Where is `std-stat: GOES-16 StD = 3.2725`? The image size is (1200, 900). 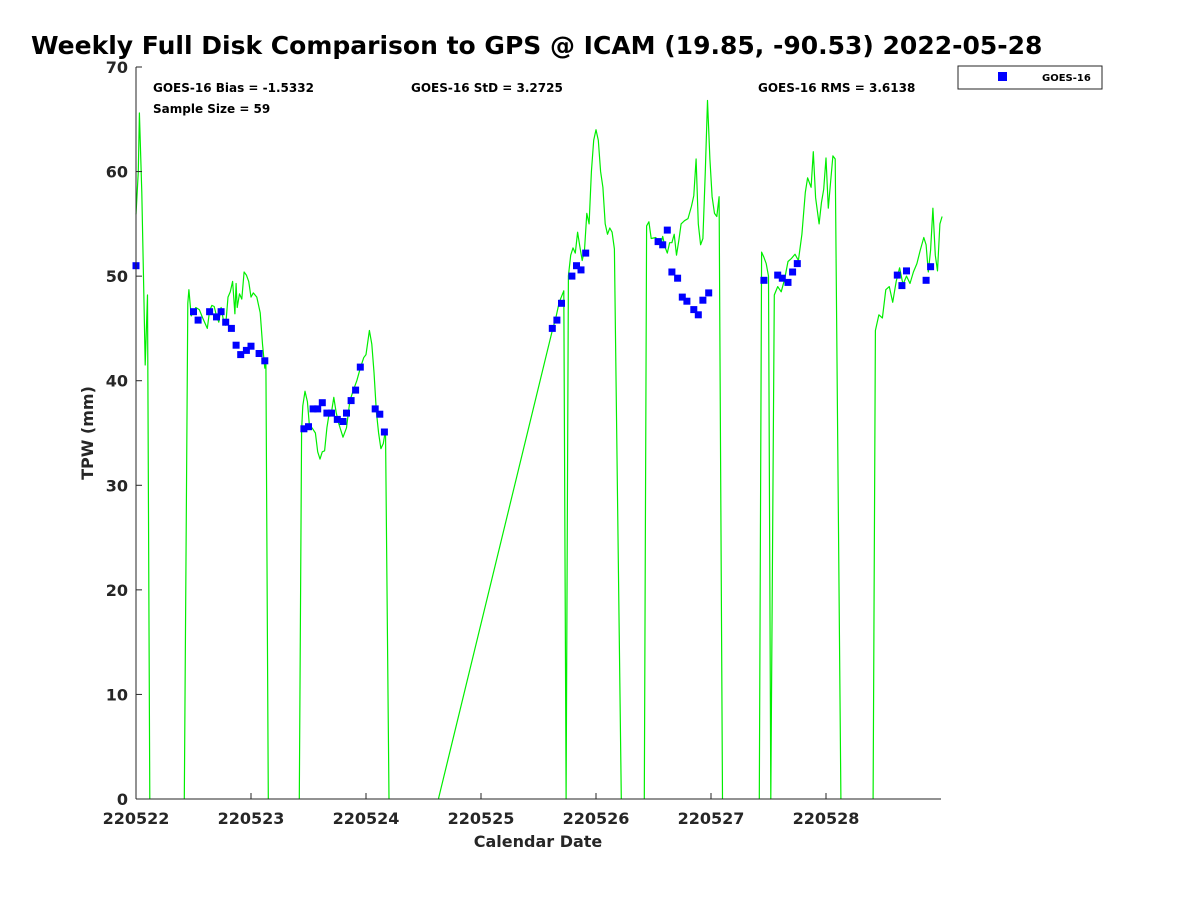 std-stat: GOES-16 StD = 3.2725 is located at coordinates (487, 88).